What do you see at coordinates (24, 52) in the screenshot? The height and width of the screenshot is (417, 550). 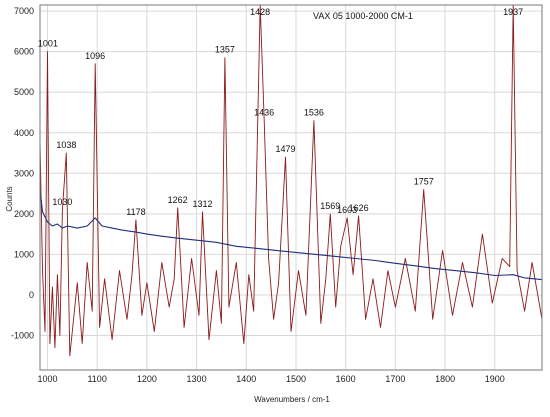 I see `y-tick-label: 6000` at bounding box center [24, 52].